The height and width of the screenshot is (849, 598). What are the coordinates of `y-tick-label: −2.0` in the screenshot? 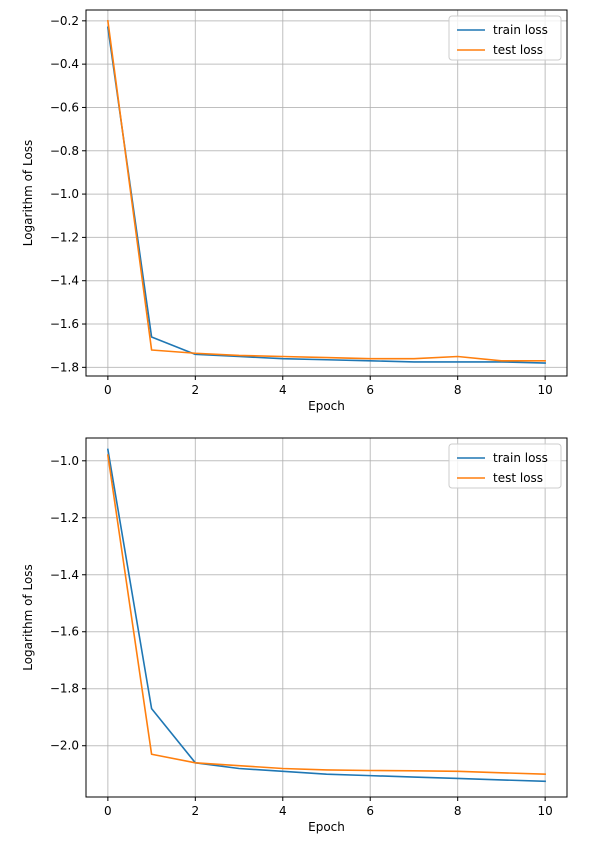 It's located at (64, 746).